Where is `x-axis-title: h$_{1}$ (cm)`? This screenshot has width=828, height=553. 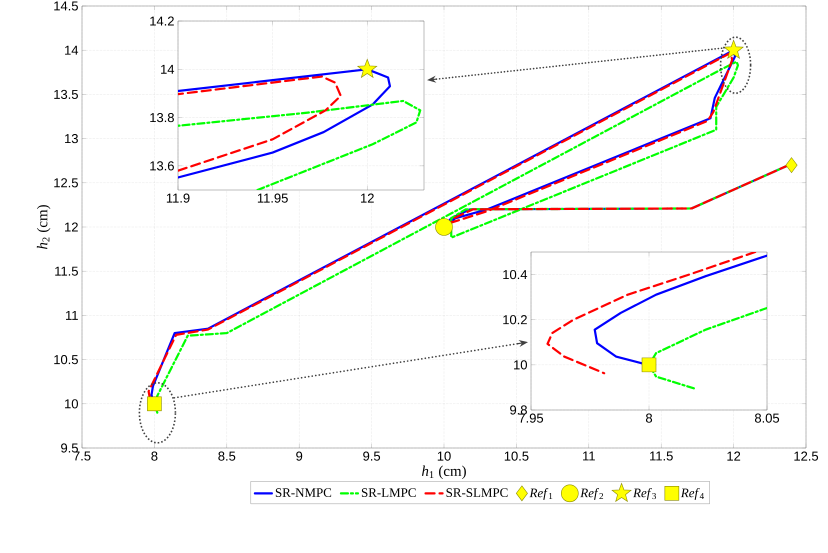 x-axis-title: h$_{1}$ (cm) is located at coordinates (444, 473).